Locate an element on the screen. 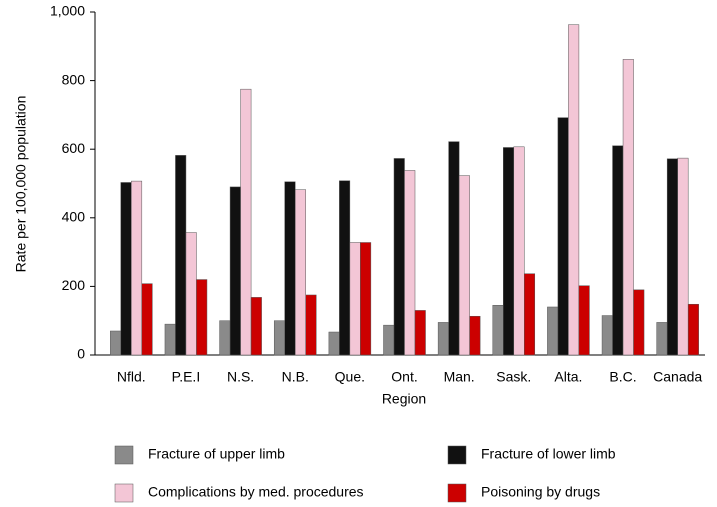 This screenshot has height=507, width=717. y-axis-label: Rate per 100,000 population is located at coordinates (21, 184).